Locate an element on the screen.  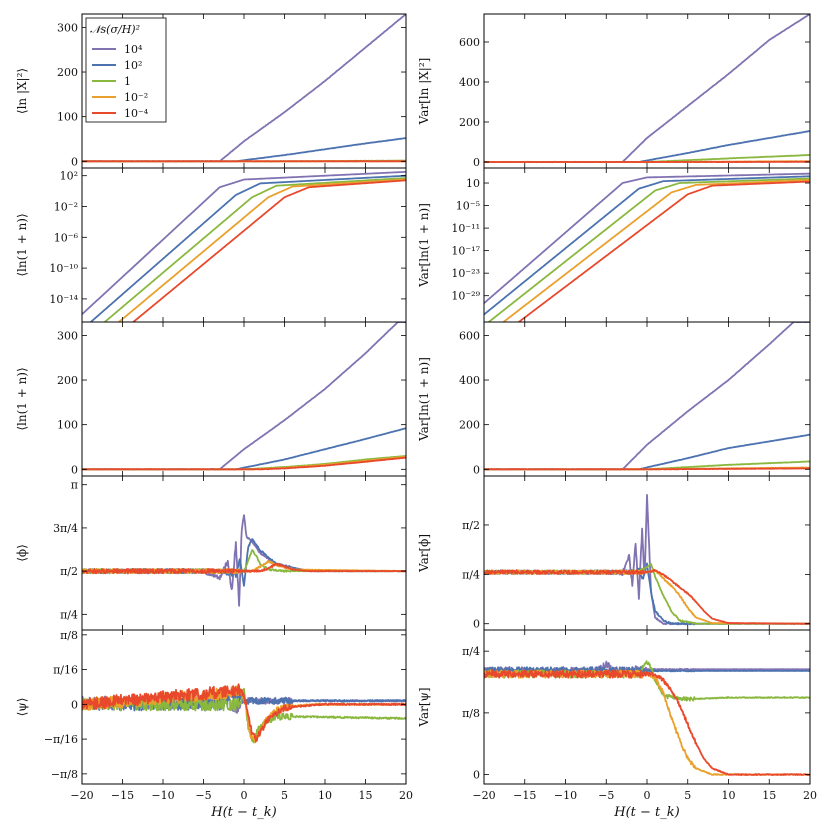
y-tick-label: 3π/4 is located at coordinates (65, 528).